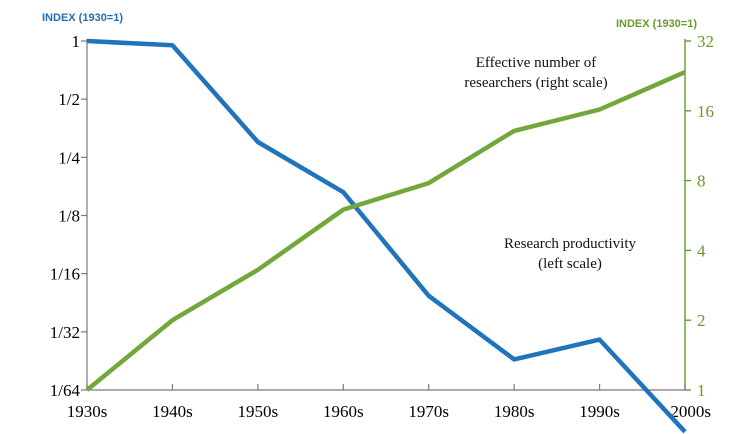 The image size is (750, 434). I want to click on left-tick-label: 1/64, so click(65, 390).